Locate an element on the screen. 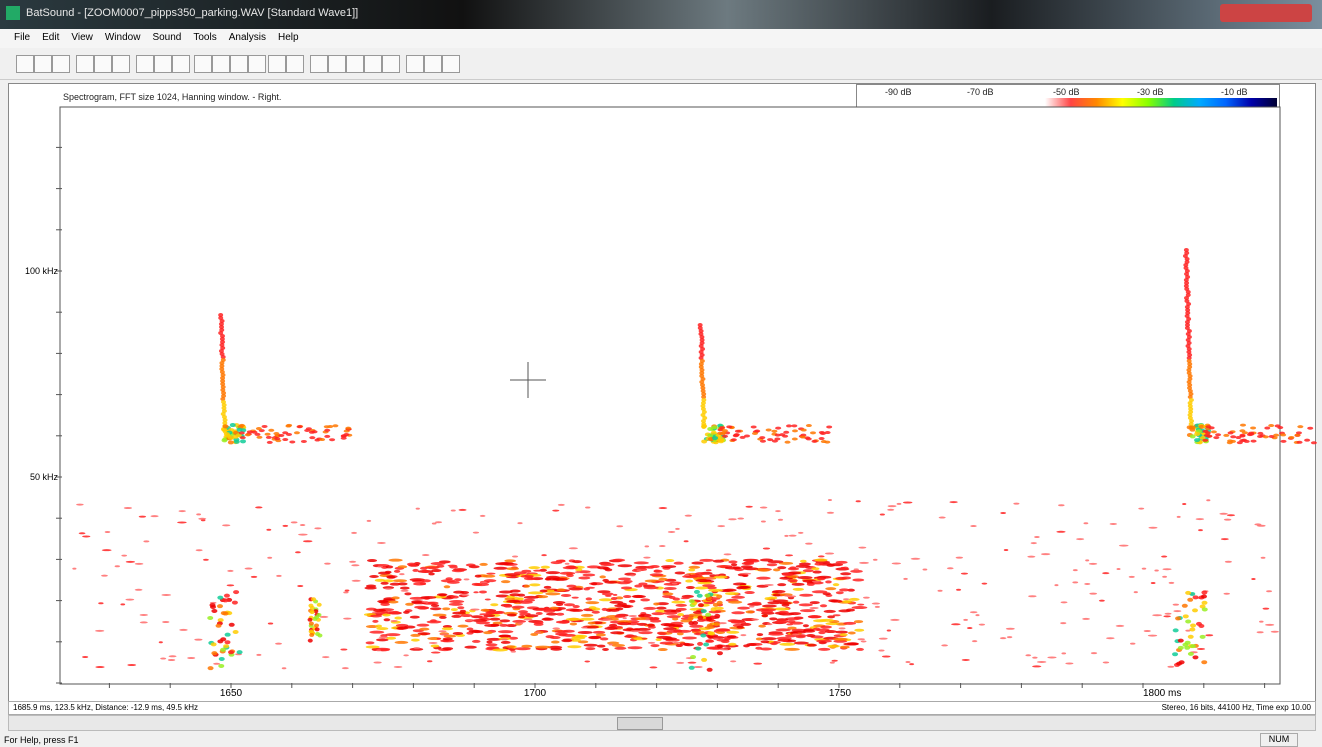 The width and height of the screenshot is (1322, 747). menu-item: File is located at coordinates (22, 37).